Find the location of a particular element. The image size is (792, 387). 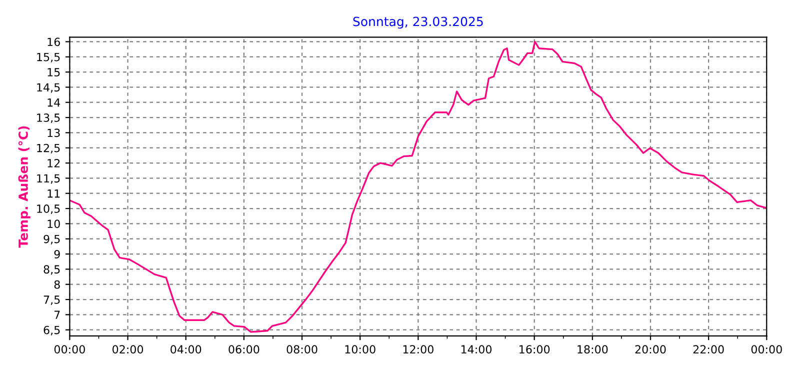

x-tick-label: 06:00 is located at coordinates (244, 349).